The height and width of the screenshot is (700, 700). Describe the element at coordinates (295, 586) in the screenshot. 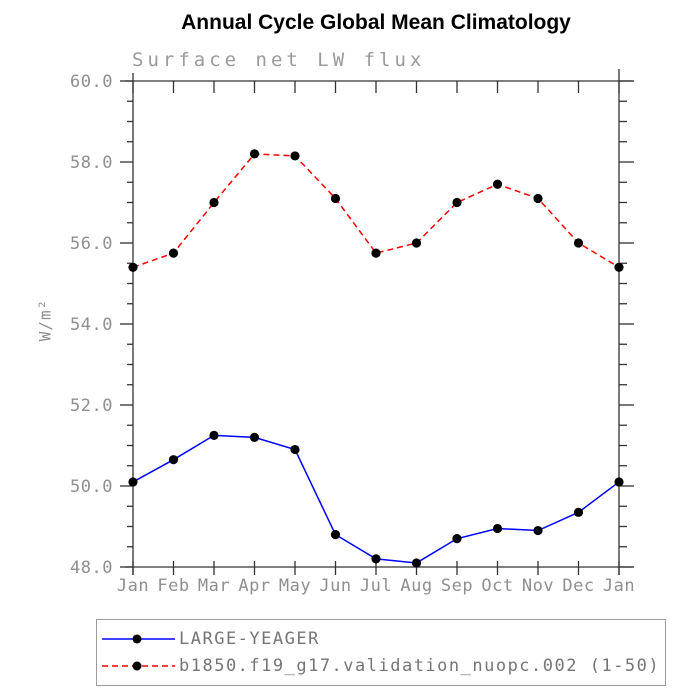

I see `x-tick-label: May` at that location.